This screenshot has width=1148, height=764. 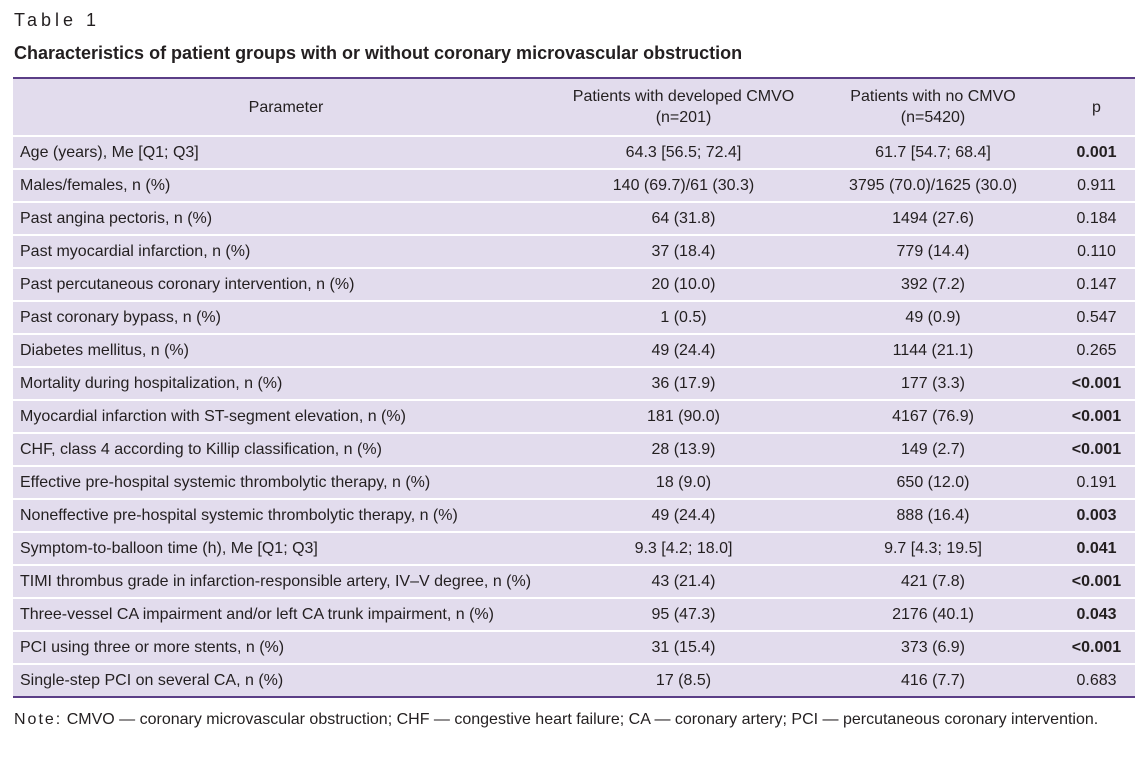 I want to click on cell-no-cmvo-value: 3795 (70.0)/1625 (30.0), so click(x=933, y=186).